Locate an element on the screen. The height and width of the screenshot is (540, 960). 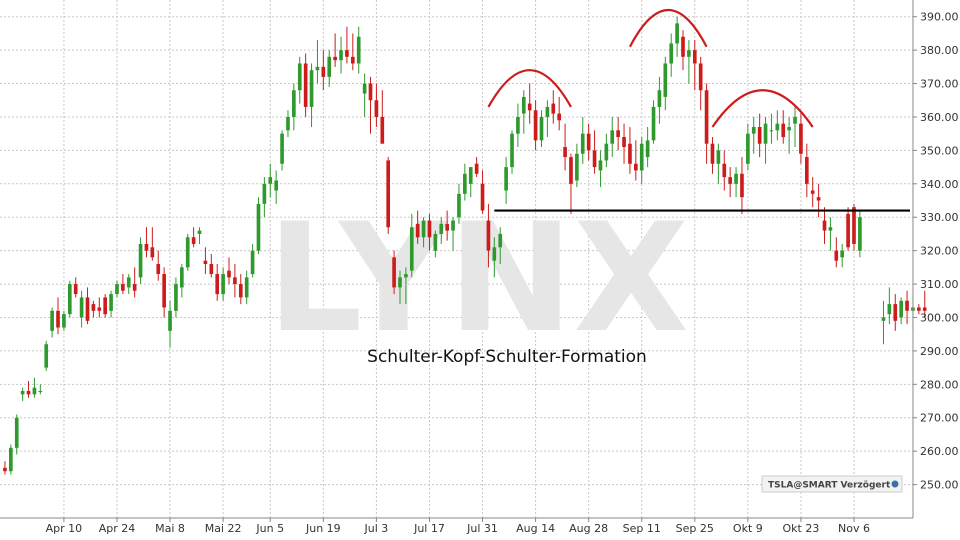
pattern-annotation: Schulter-Kopf-Schulter-Formation is located at coordinates (507, 357).